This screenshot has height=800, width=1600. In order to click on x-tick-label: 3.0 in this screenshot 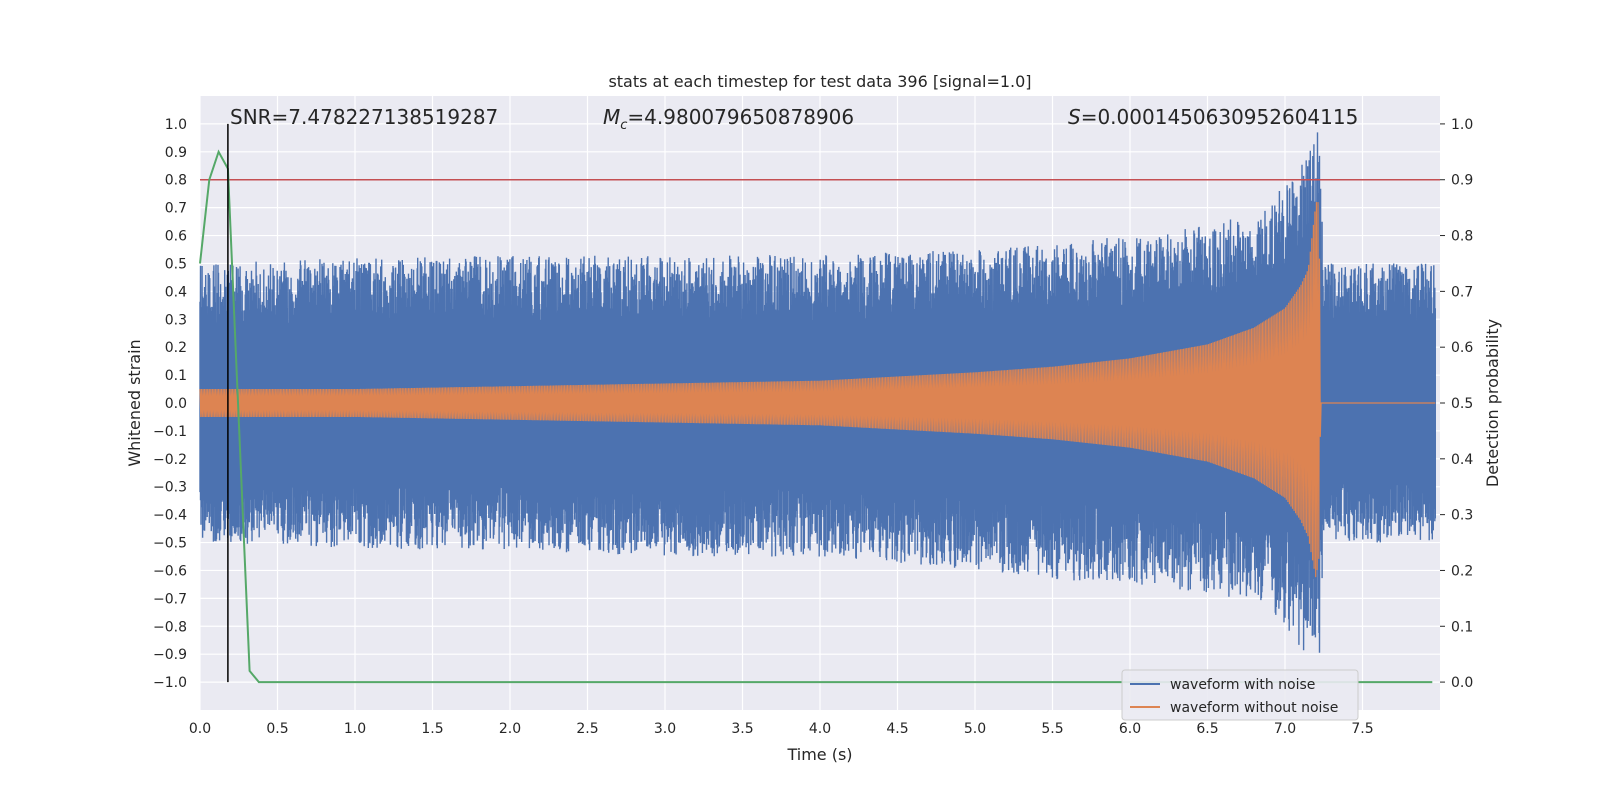, I will do `click(665, 729)`.